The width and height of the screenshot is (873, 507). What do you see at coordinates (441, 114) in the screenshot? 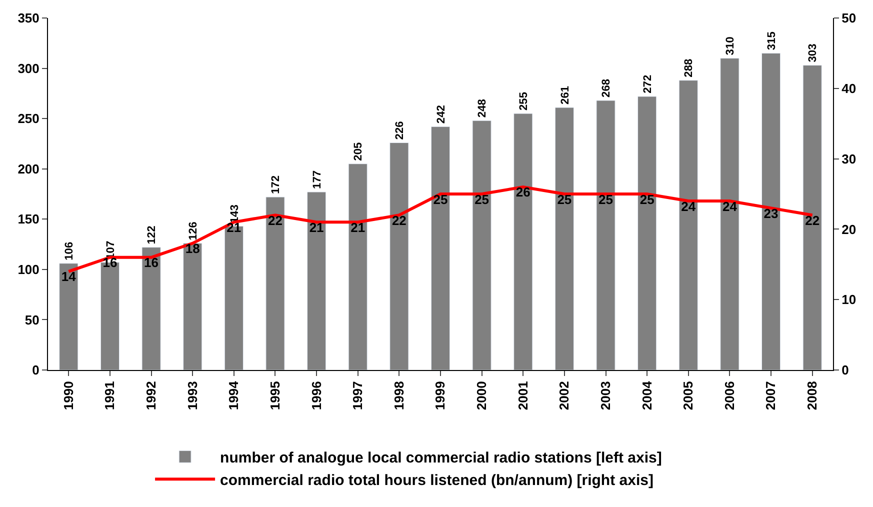
I see `data-label: 242` at bounding box center [441, 114].